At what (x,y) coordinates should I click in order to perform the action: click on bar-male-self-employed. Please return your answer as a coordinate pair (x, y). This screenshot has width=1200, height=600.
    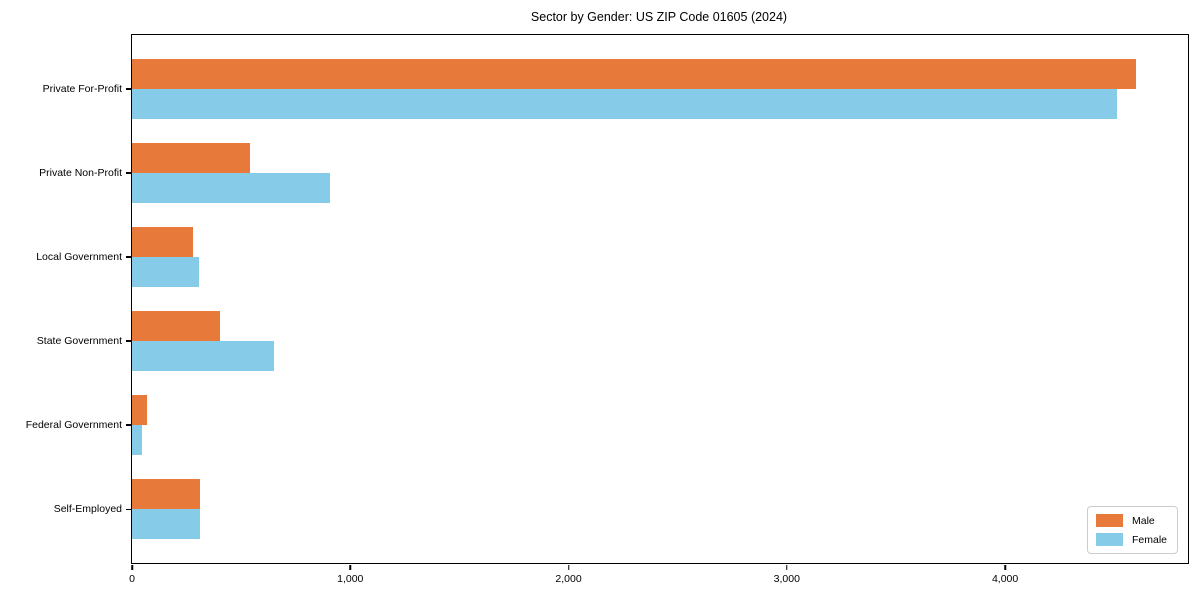
    Looking at the image, I should click on (166, 494).